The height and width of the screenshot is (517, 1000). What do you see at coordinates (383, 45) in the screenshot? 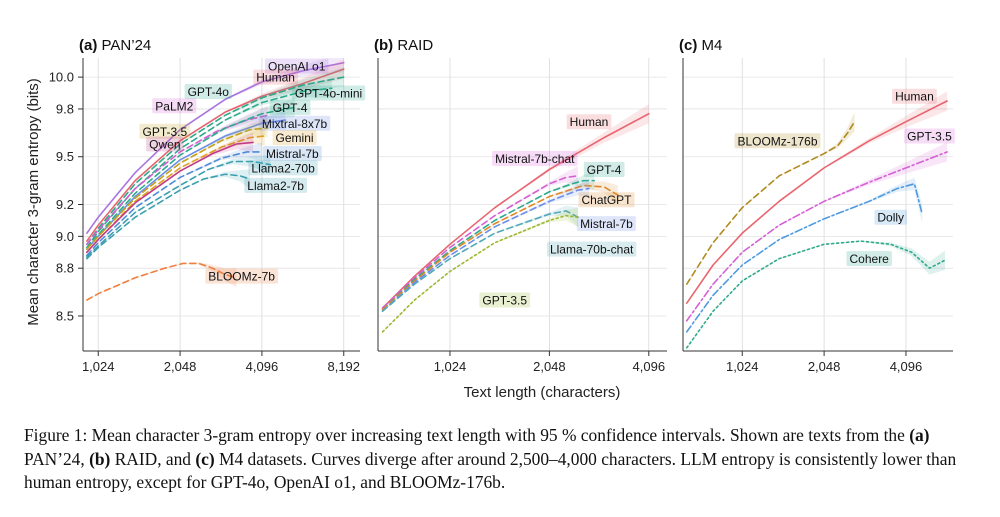
I see `panel-letter: (b)` at bounding box center [383, 45].